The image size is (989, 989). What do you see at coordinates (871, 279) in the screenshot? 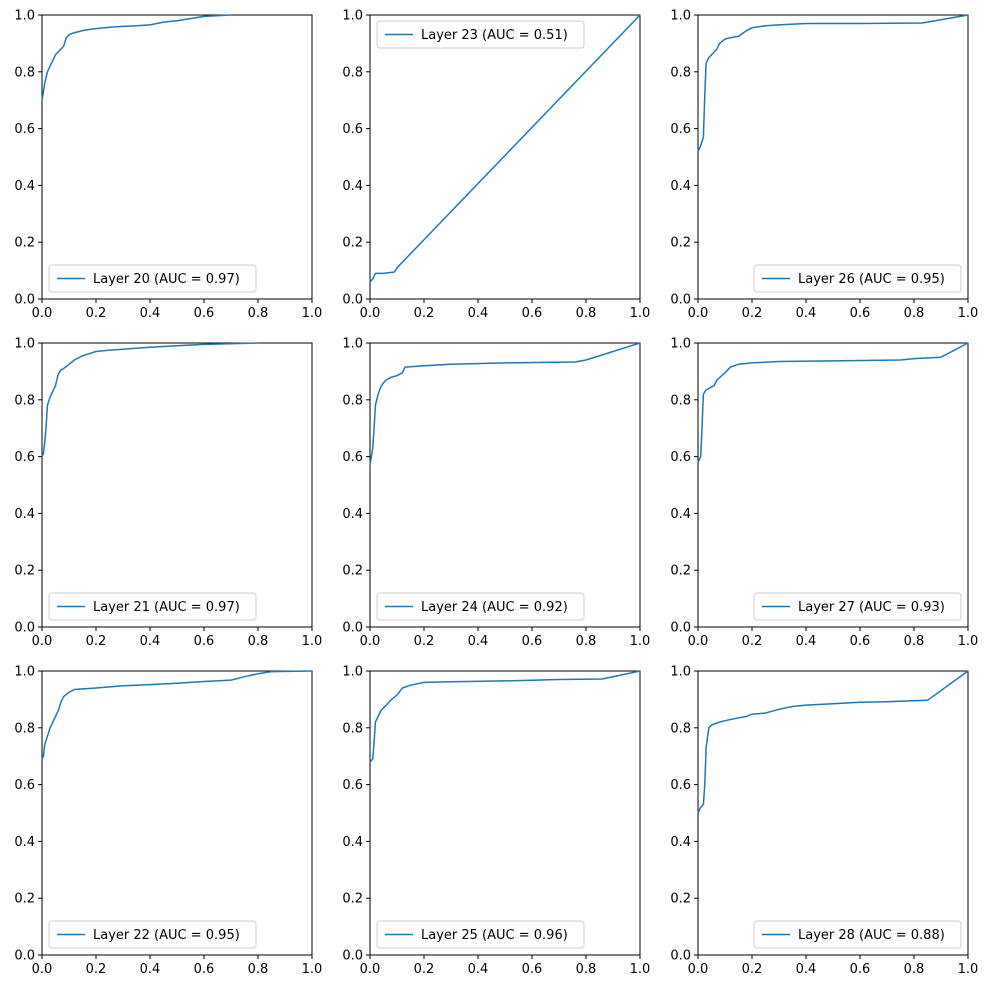
I see `legend-label: Layer 26 (AUC = 0.95)` at bounding box center [871, 279].